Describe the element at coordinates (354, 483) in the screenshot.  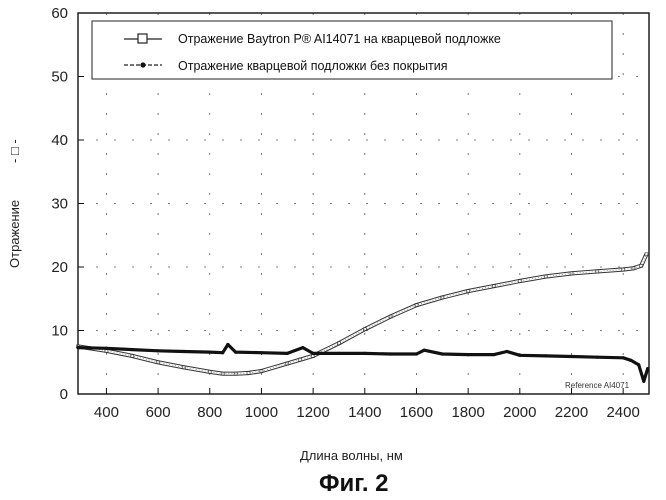
I see `figure-caption: Фиг. 2` at that location.